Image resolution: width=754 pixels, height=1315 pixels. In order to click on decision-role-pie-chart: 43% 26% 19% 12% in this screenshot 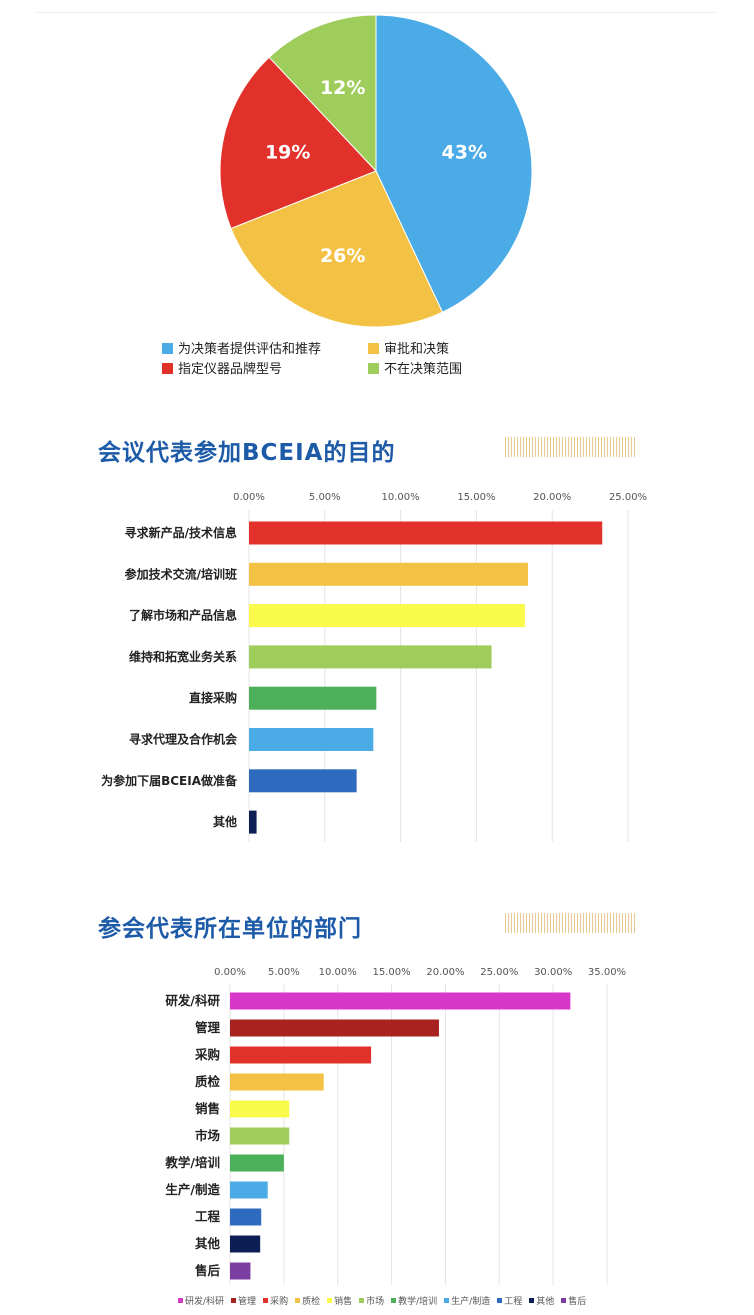, I will do `click(376, 171)`.